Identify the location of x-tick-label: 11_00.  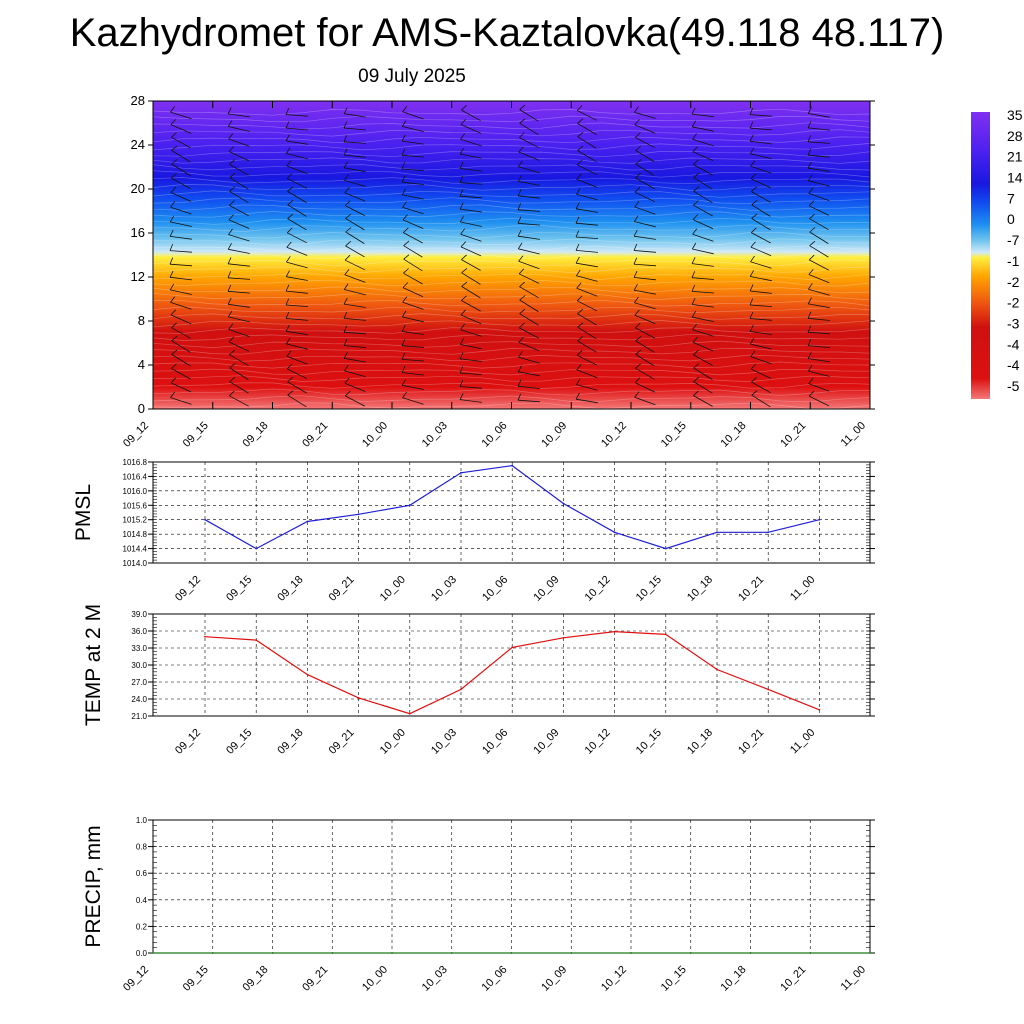
(803, 742).